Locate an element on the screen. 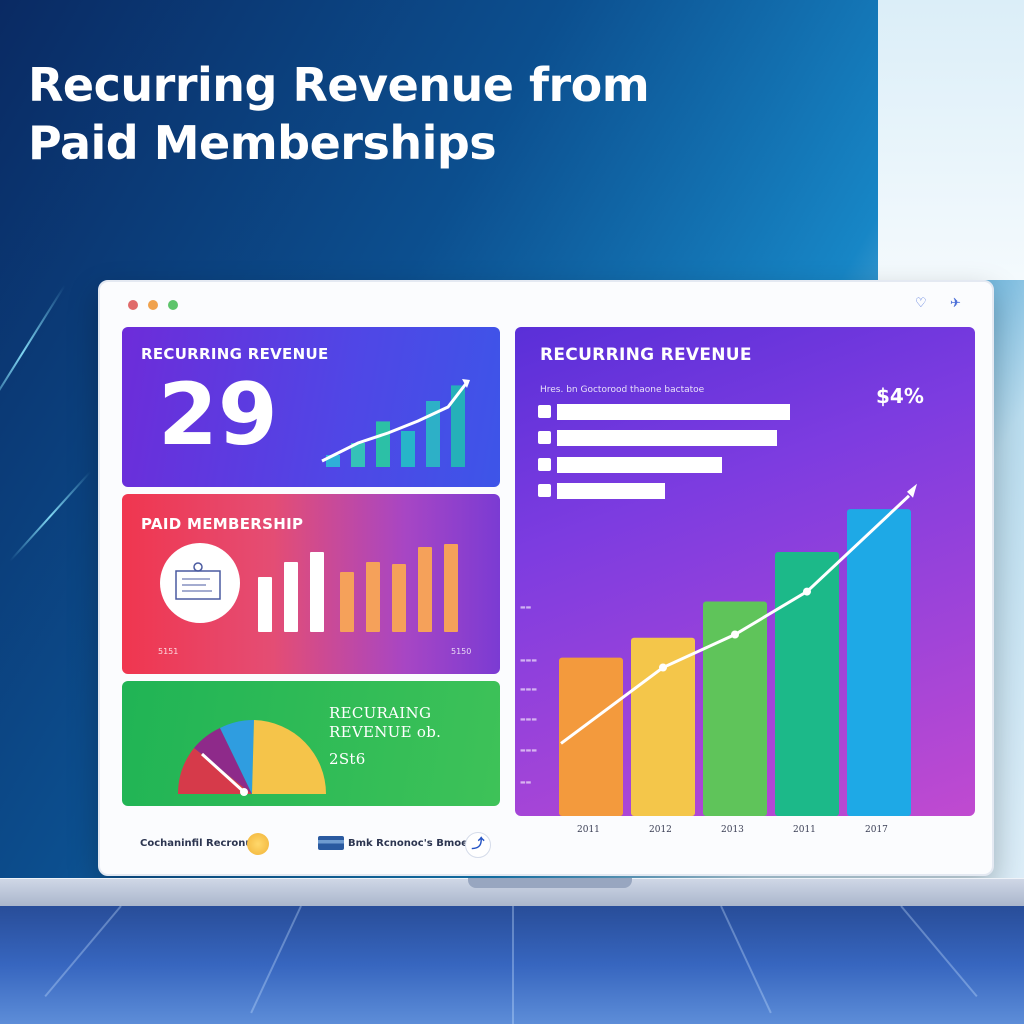 The height and width of the screenshot is (1024, 1024). main-chart-title: RECURRING REVENUE is located at coordinates (646, 355).